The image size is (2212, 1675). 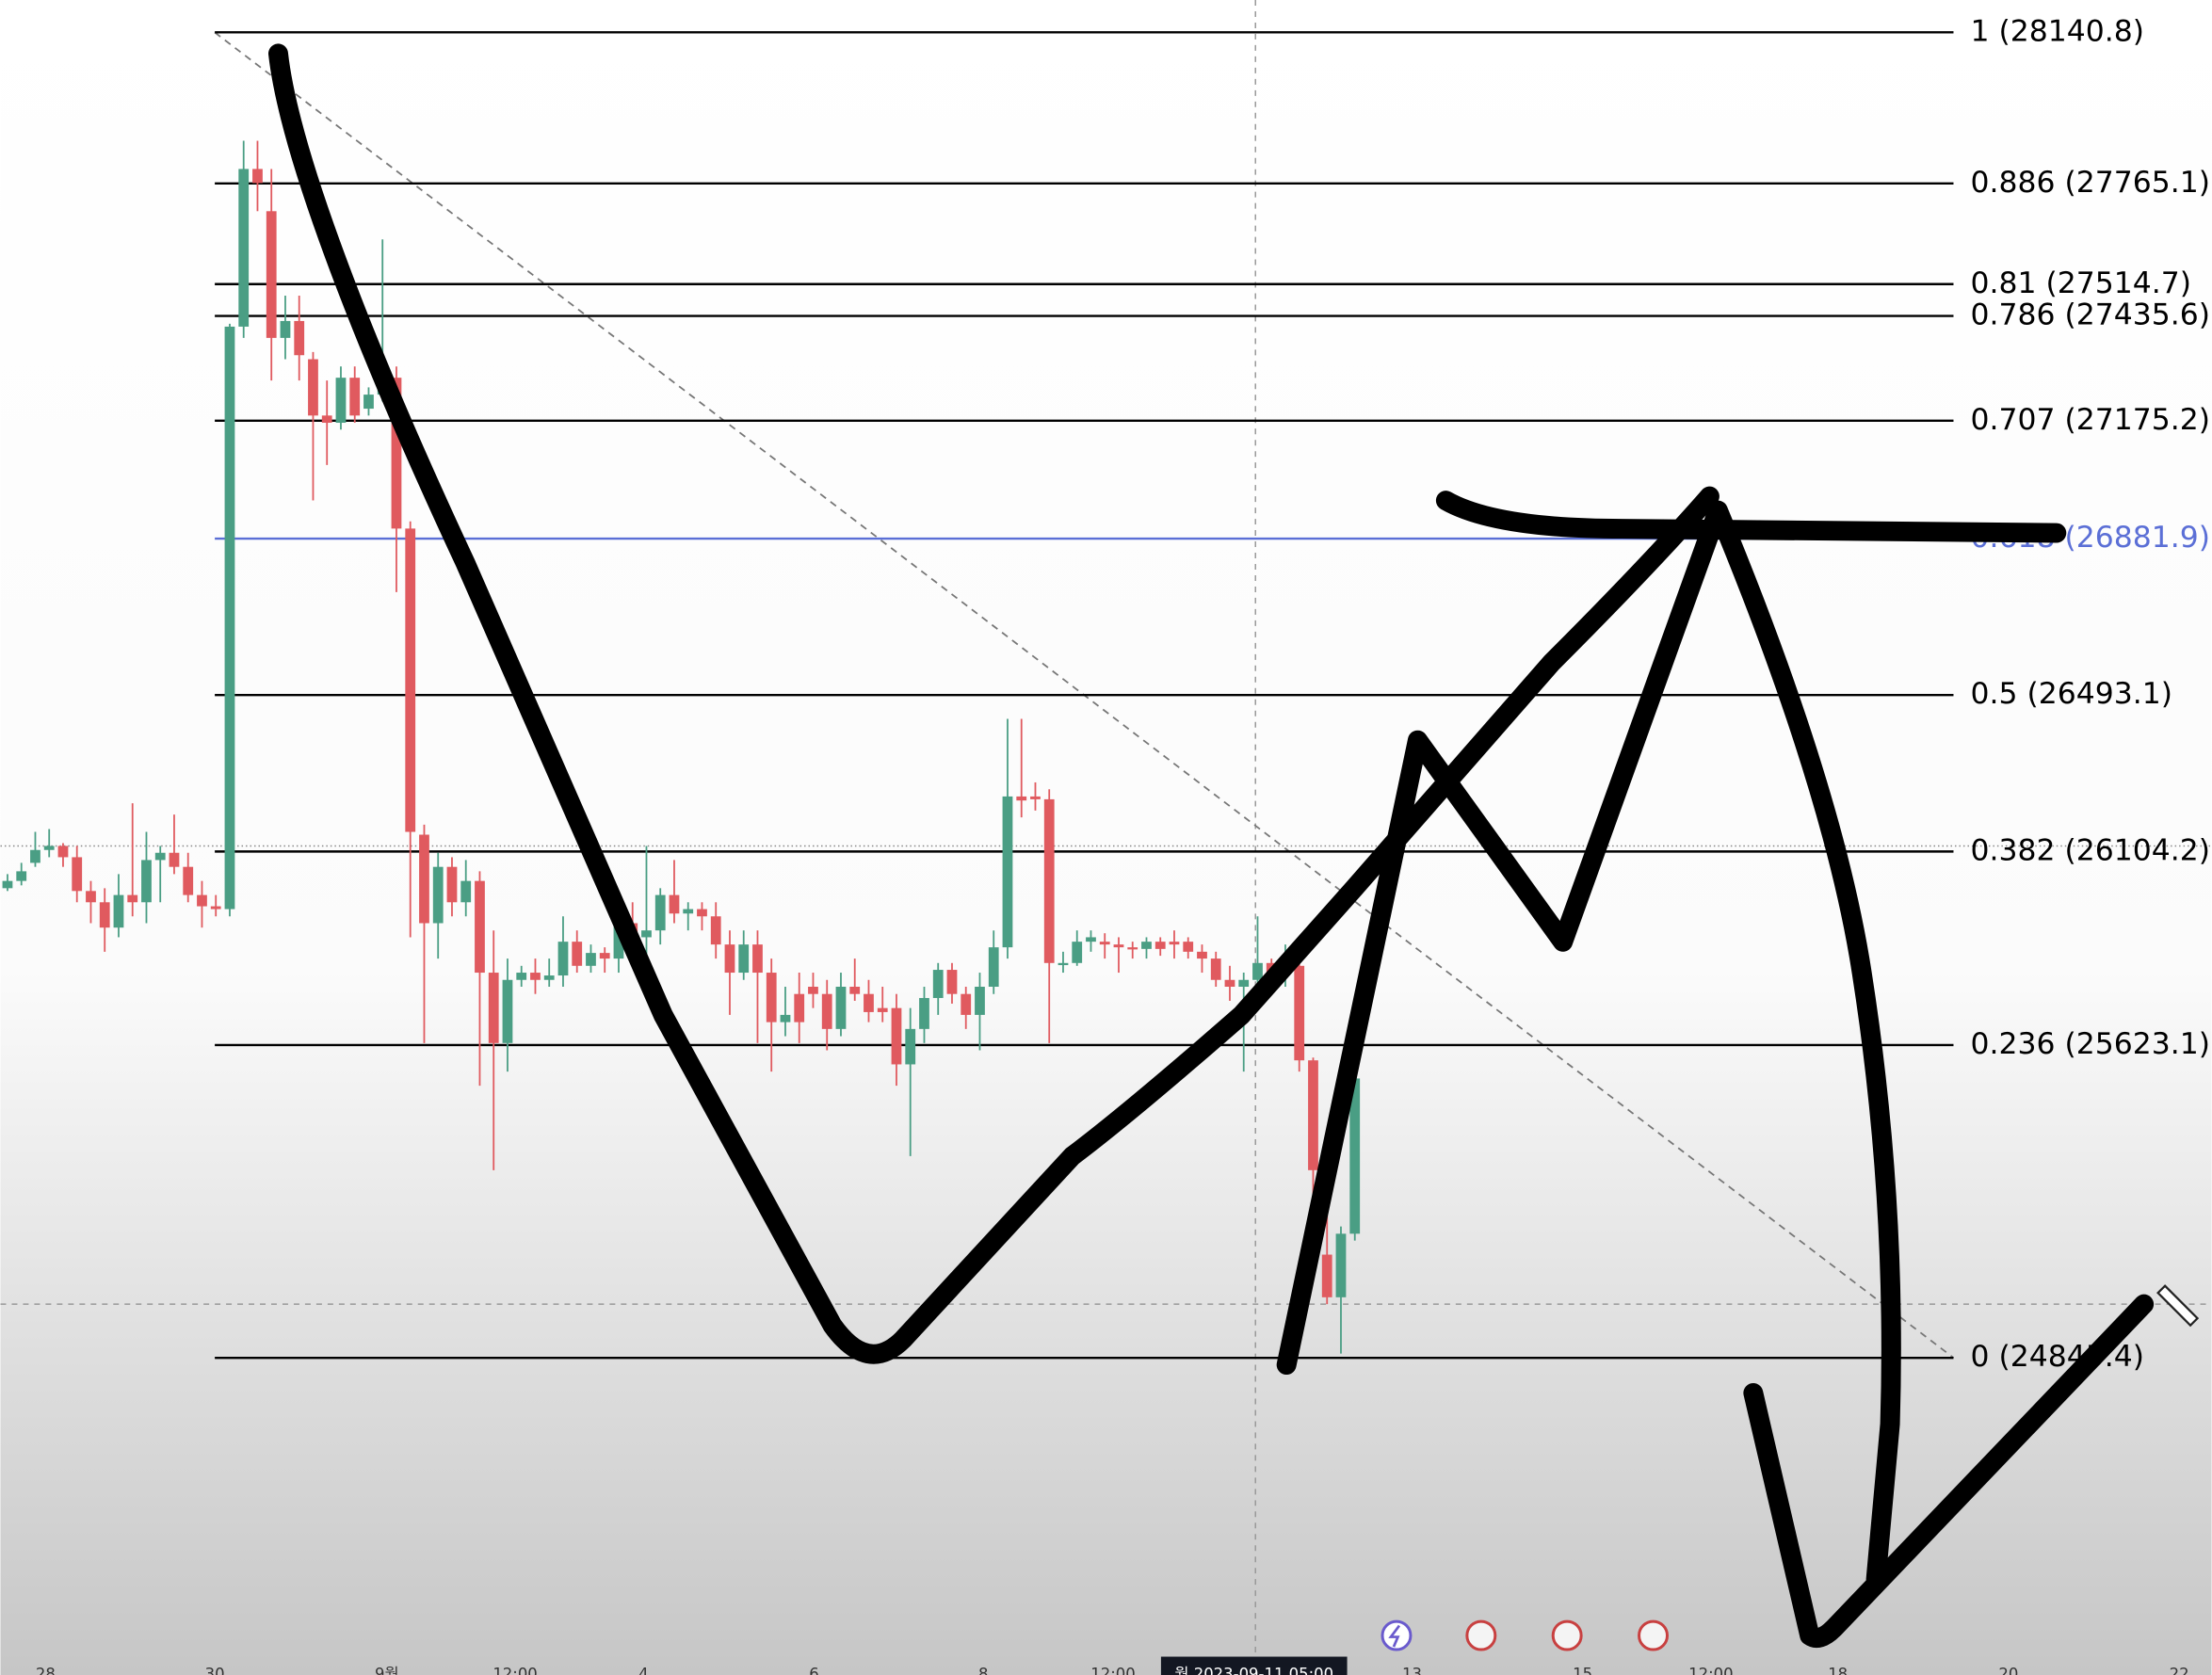 I want to click on x-tick-label: 18, so click(x=1838, y=1670).